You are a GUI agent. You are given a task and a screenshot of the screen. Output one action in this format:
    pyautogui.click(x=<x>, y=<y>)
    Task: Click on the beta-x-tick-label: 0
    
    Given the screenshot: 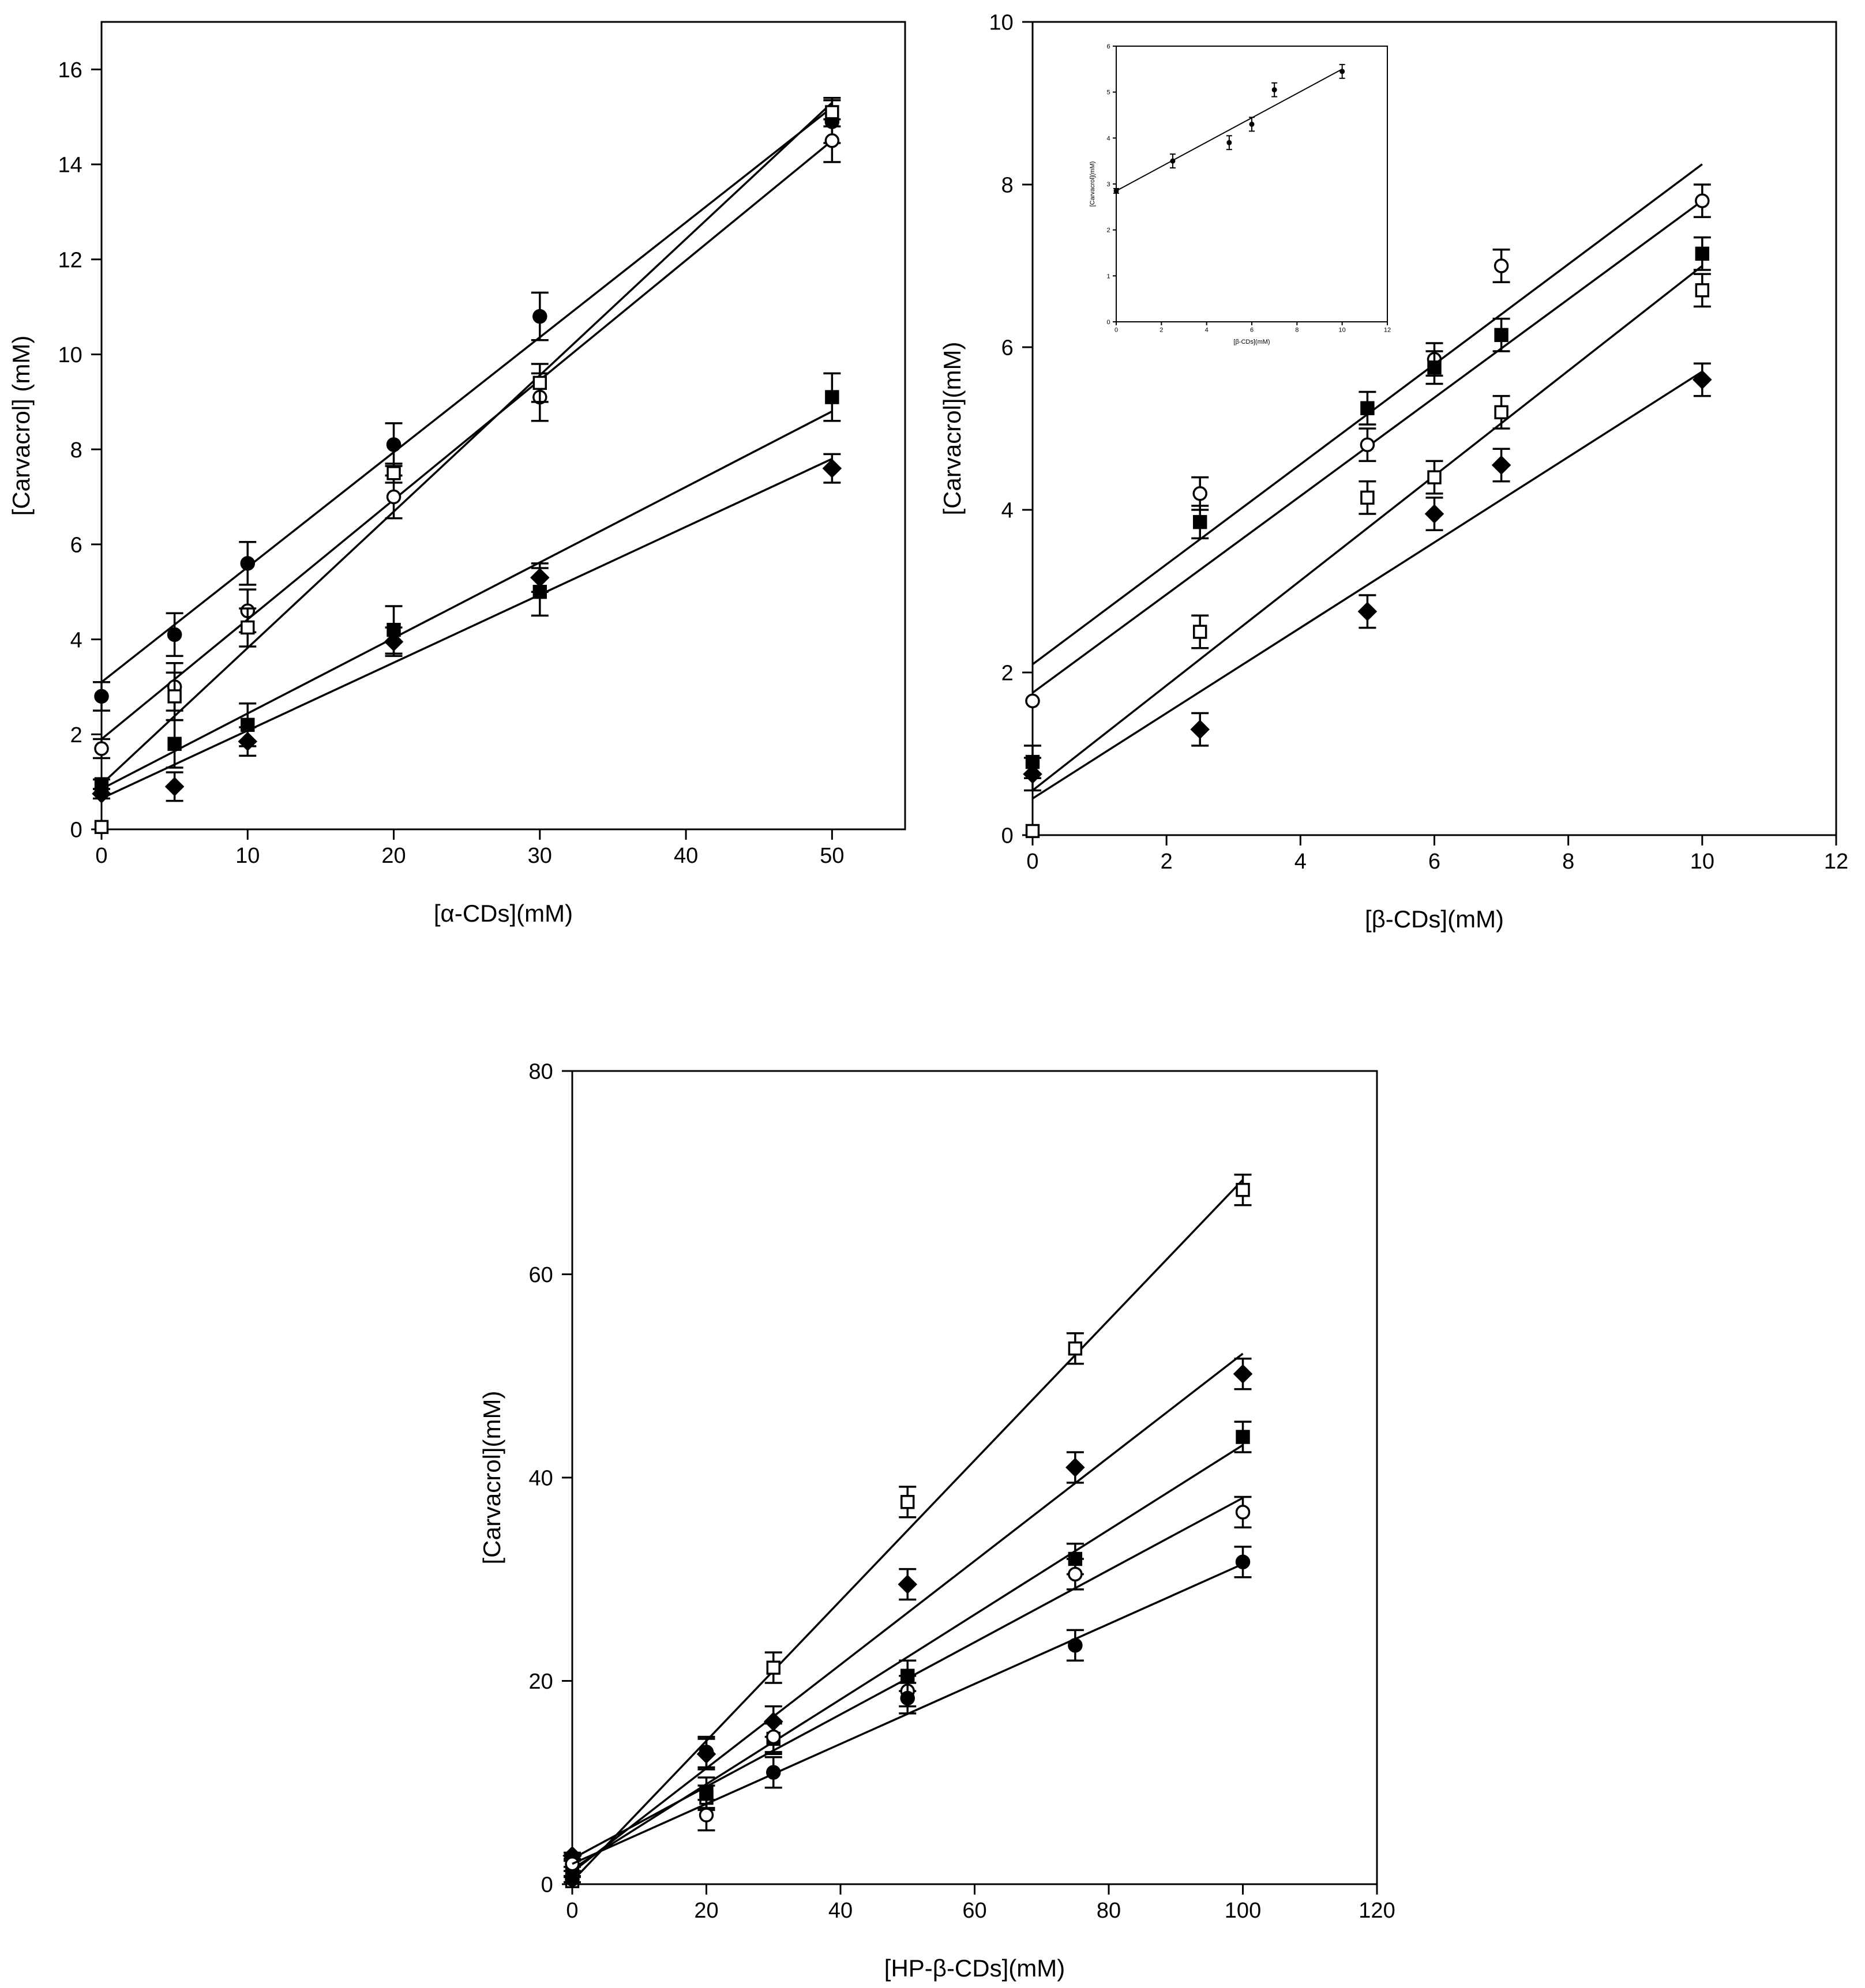 What is the action you would take?
    pyautogui.click(x=1032, y=862)
    